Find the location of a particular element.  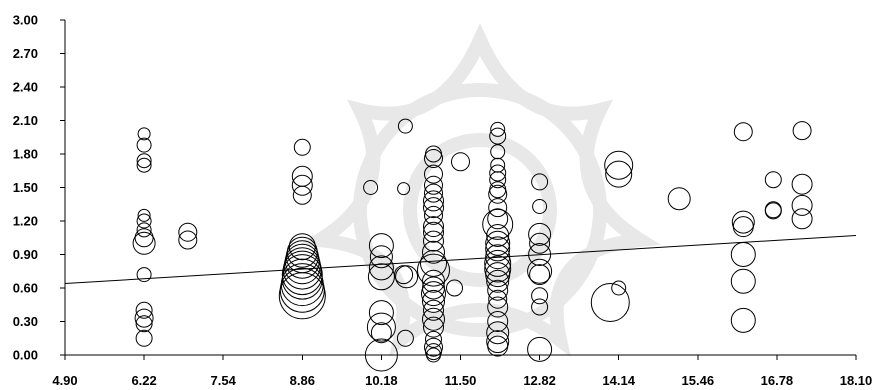

y-tick-label: 3.00 is located at coordinates (25, 20).